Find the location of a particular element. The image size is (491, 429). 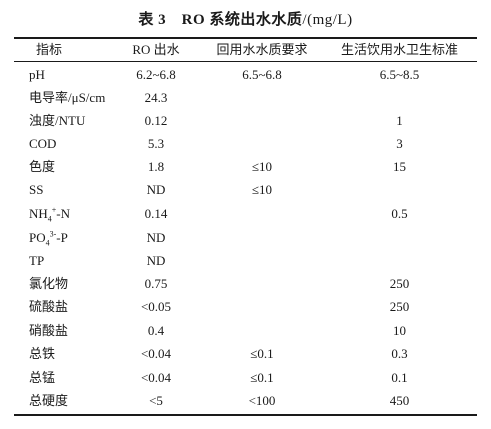

table-row: 电导率/μS/cm 24.3 is located at coordinates (245, 98).